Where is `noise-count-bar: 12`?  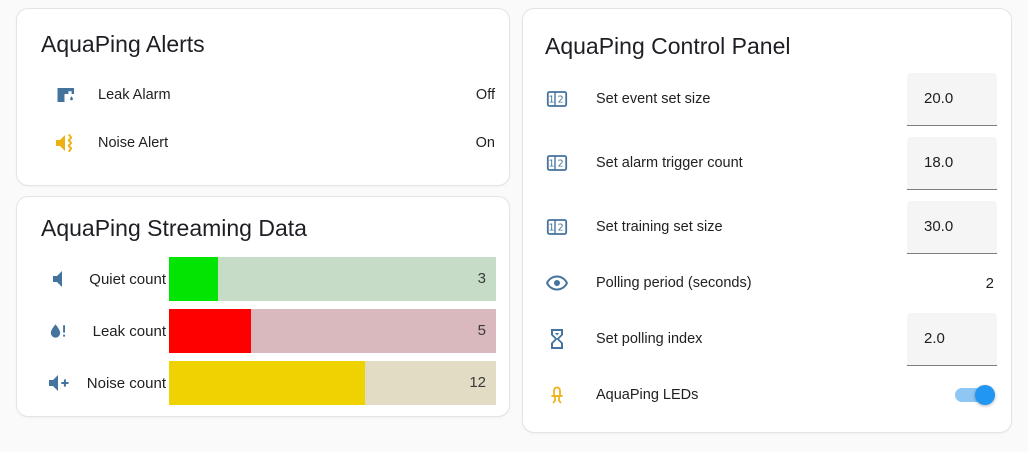
noise-count-bar: 12 is located at coordinates (332, 383).